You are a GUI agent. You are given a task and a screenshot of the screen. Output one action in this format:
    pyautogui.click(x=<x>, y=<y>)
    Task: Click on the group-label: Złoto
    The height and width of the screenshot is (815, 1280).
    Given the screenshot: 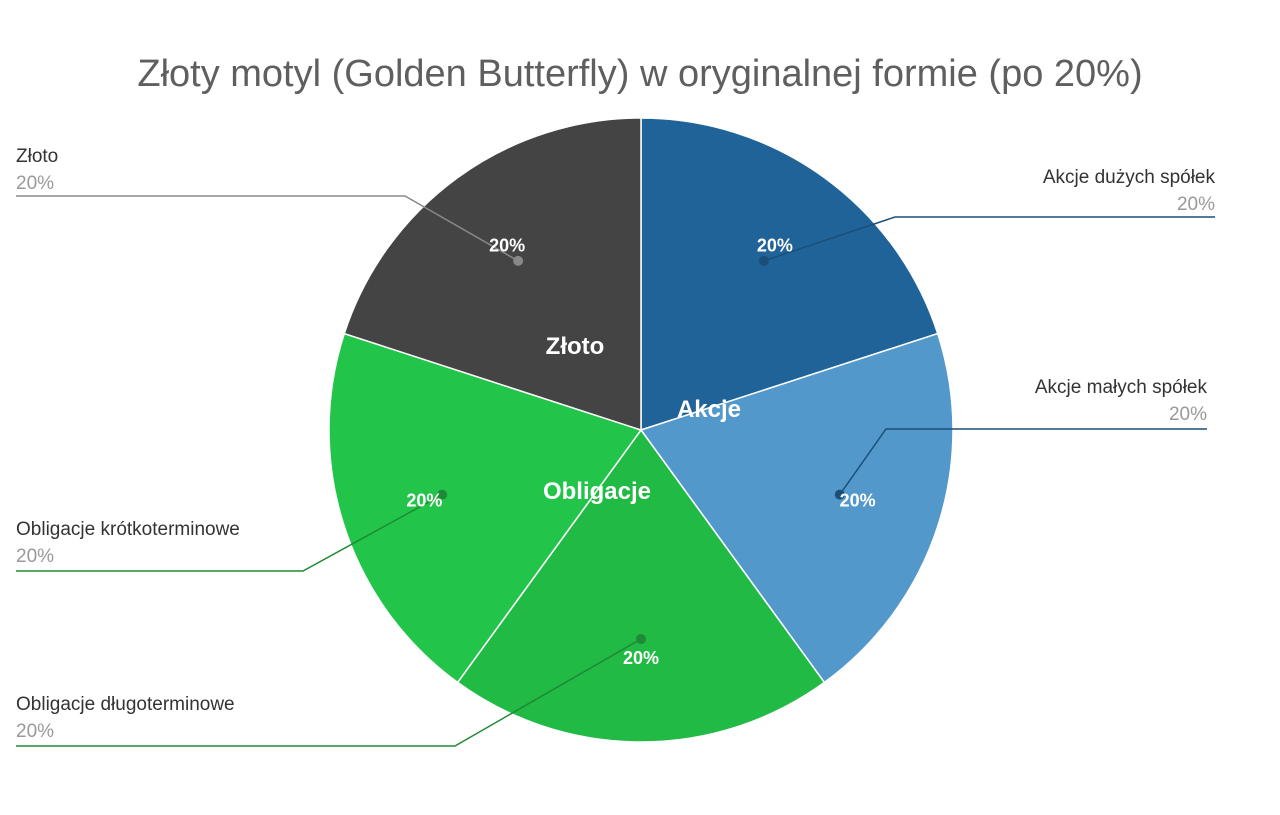 What is the action you would take?
    pyautogui.click(x=575, y=346)
    